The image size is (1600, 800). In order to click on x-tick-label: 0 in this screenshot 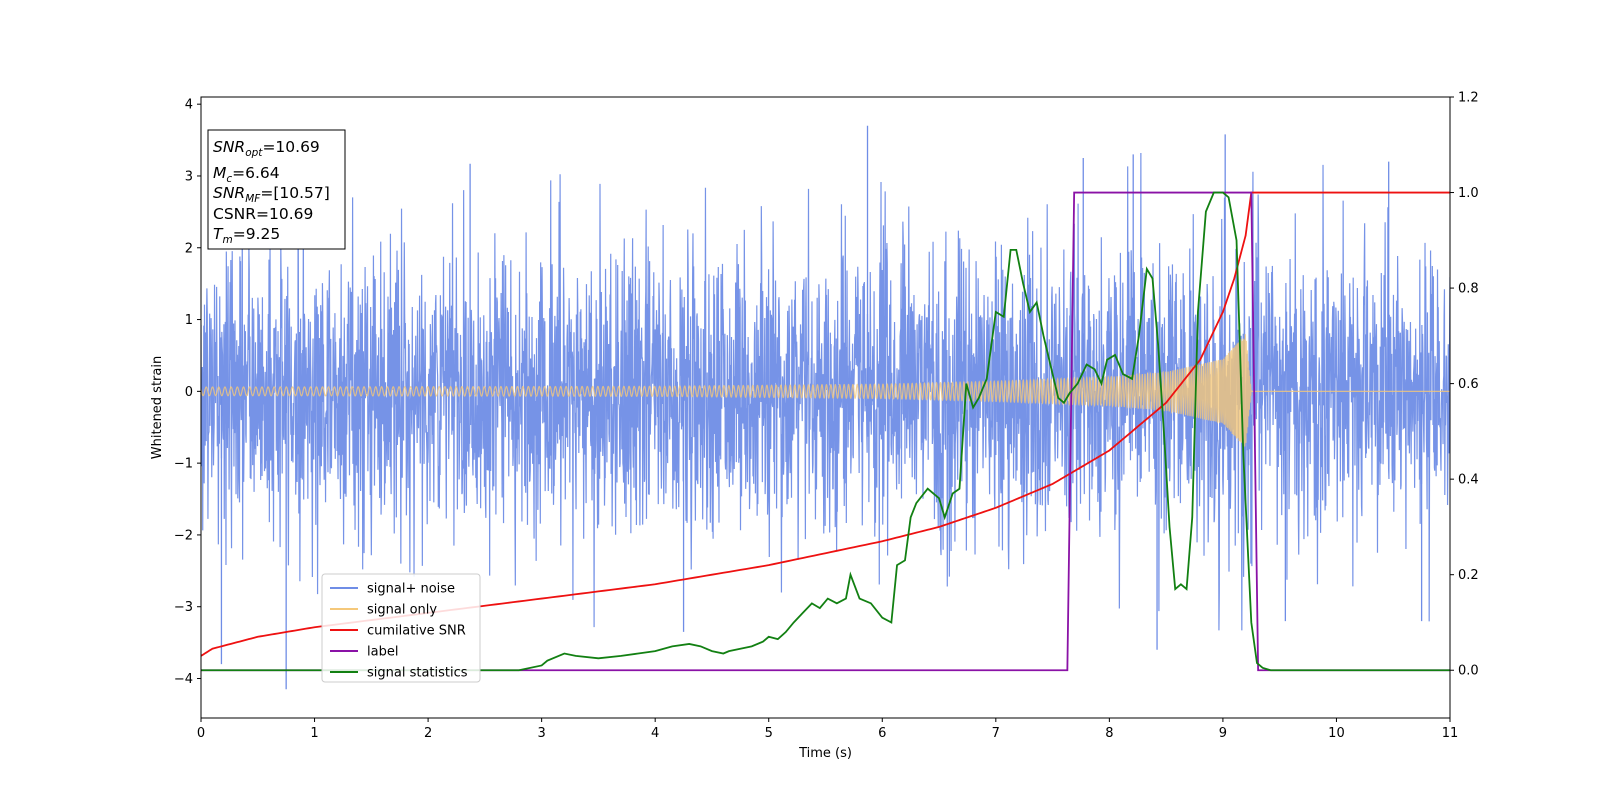, I will do `click(201, 733)`.